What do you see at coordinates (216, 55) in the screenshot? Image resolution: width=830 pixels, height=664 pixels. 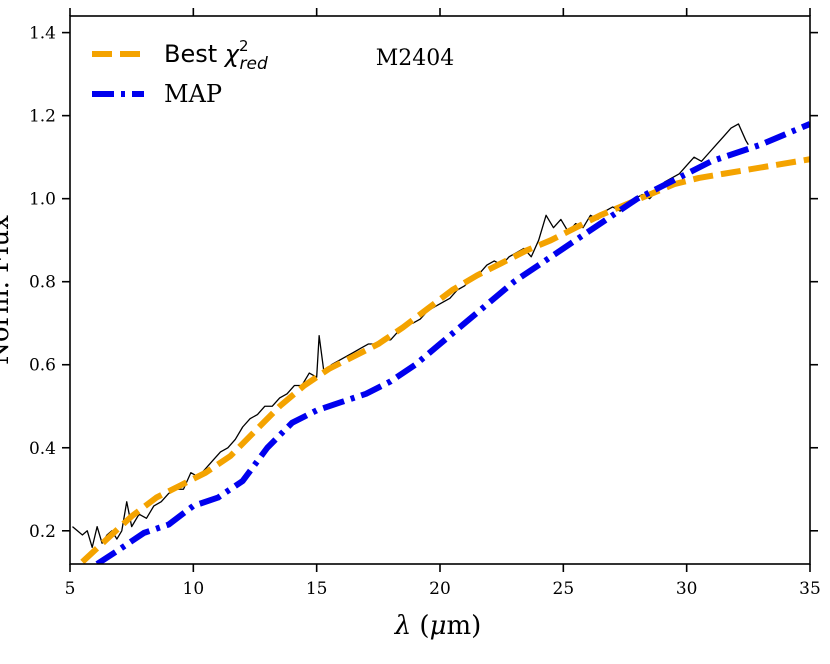 I see `legend-label-best: Best χ2 red` at bounding box center [216, 55].